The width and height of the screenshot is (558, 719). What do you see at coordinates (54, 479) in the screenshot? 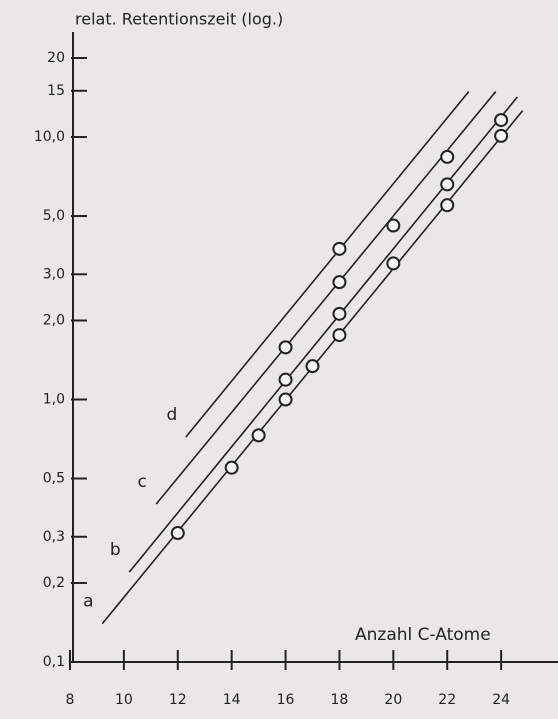
I see `y-tick-label: 0,5` at bounding box center [54, 479].